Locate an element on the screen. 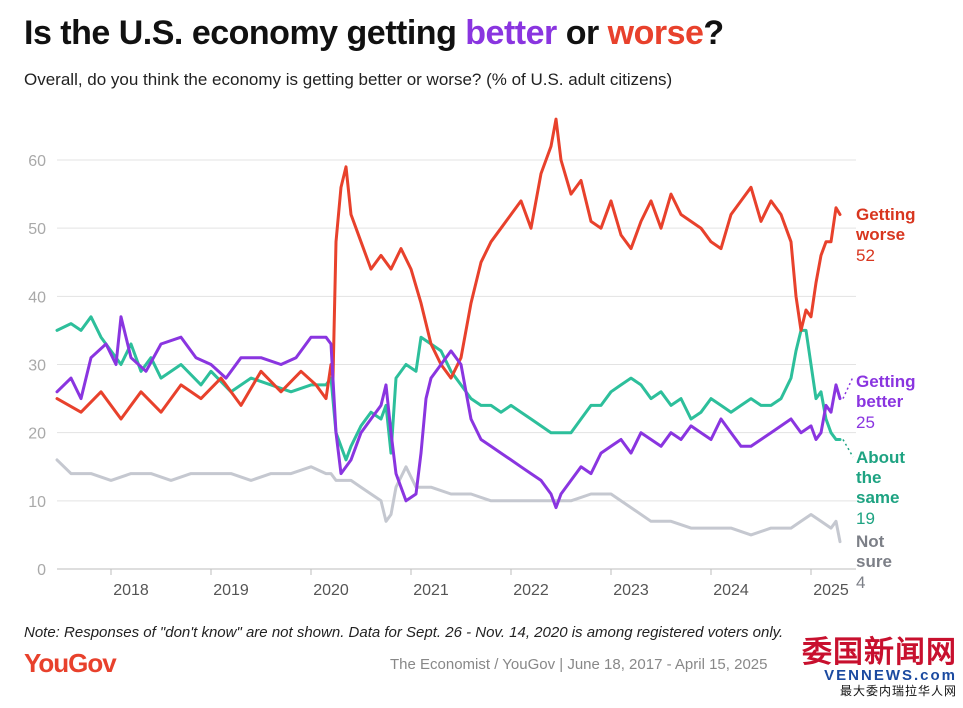  x-tick-label-2023: 2023 is located at coordinates (631, 590).